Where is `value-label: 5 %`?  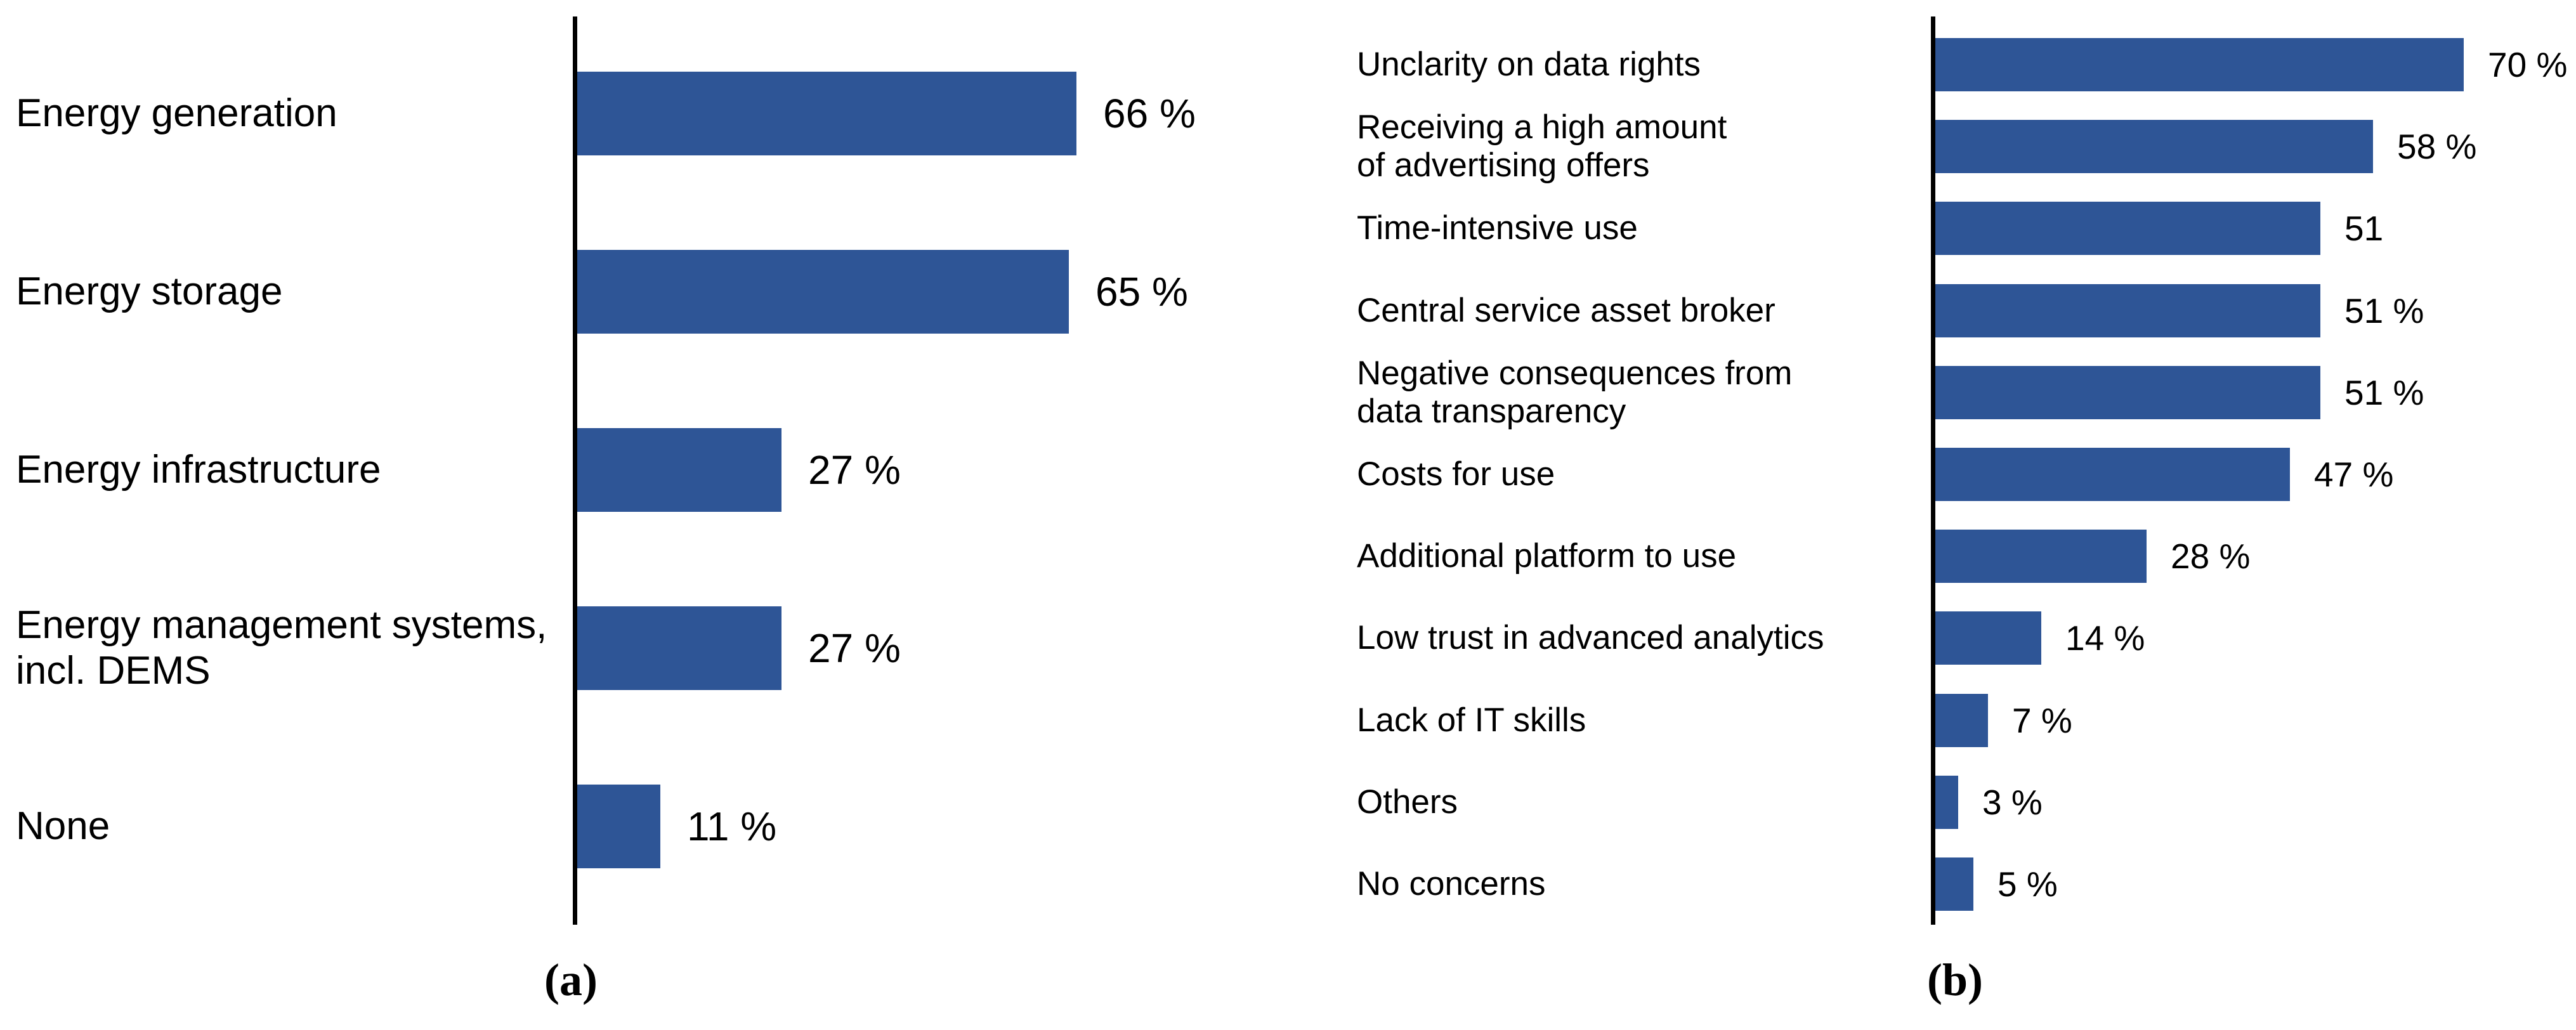 value-label: 5 % is located at coordinates (2028, 884).